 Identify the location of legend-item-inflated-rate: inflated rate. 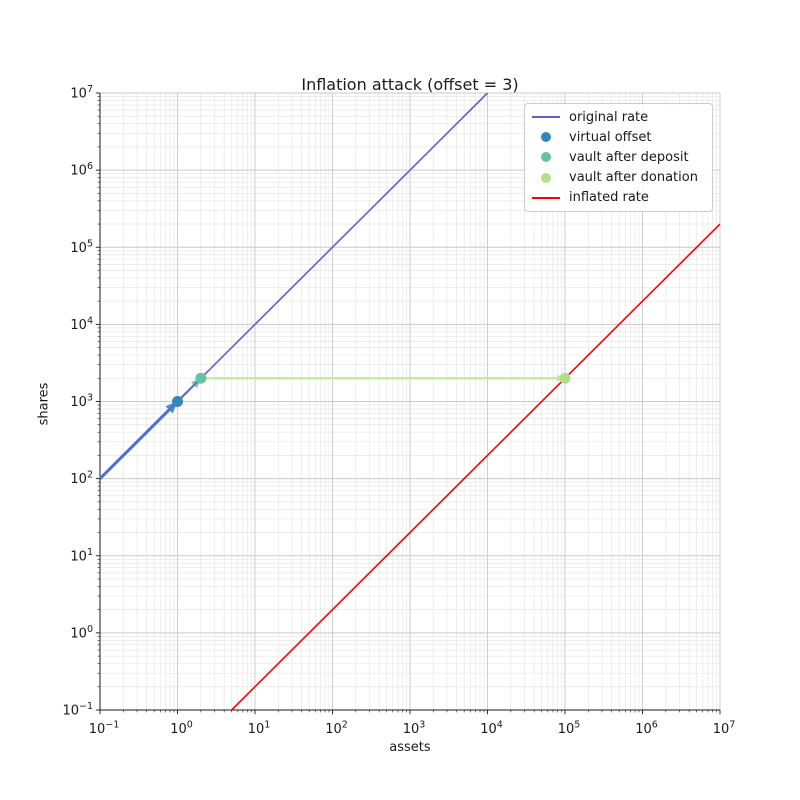
(618, 198).